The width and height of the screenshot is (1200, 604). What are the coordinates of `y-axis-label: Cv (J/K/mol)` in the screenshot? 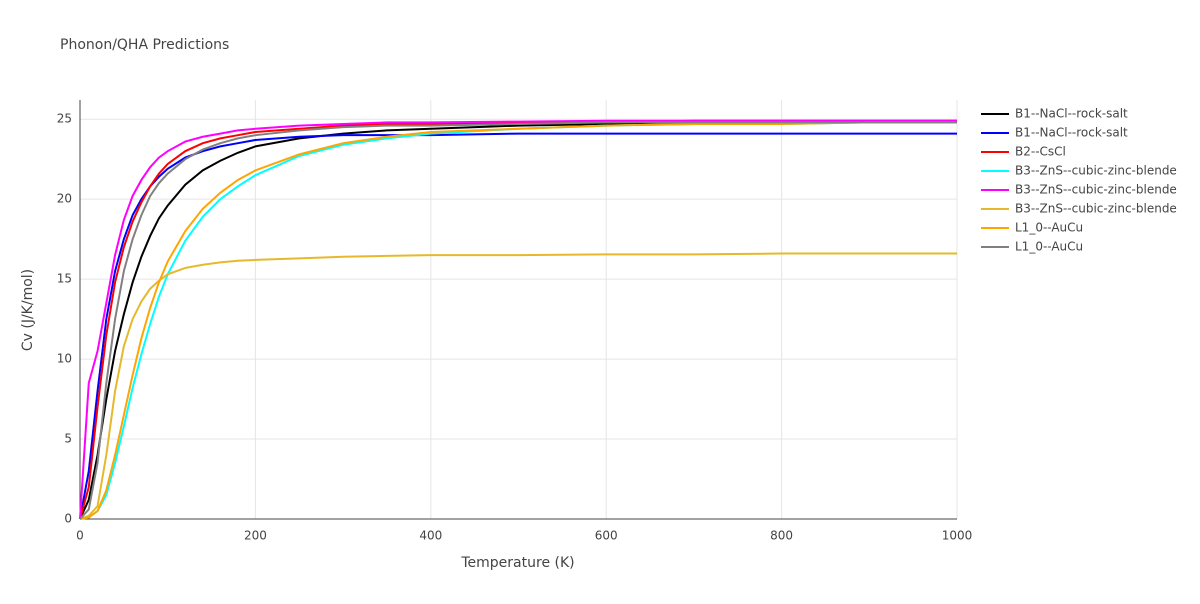 It's located at (28, 310).